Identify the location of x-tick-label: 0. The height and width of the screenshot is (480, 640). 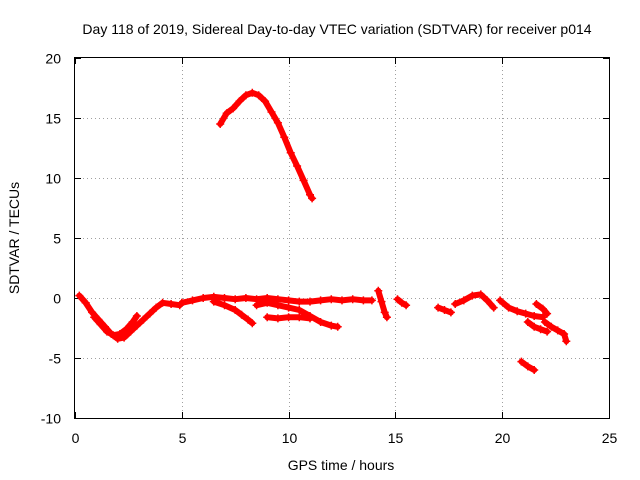
(76, 438).